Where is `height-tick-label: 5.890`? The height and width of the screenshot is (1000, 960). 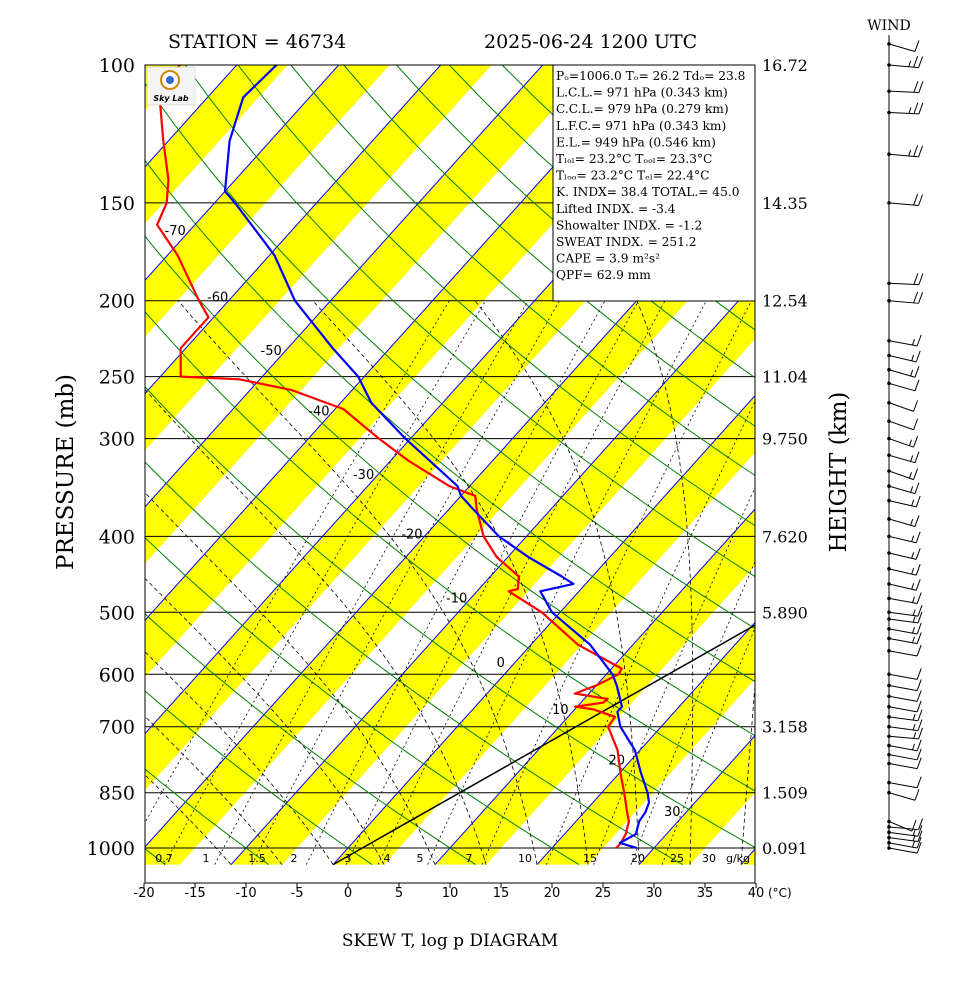
height-tick-label: 5.890 is located at coordinates (785, 612).